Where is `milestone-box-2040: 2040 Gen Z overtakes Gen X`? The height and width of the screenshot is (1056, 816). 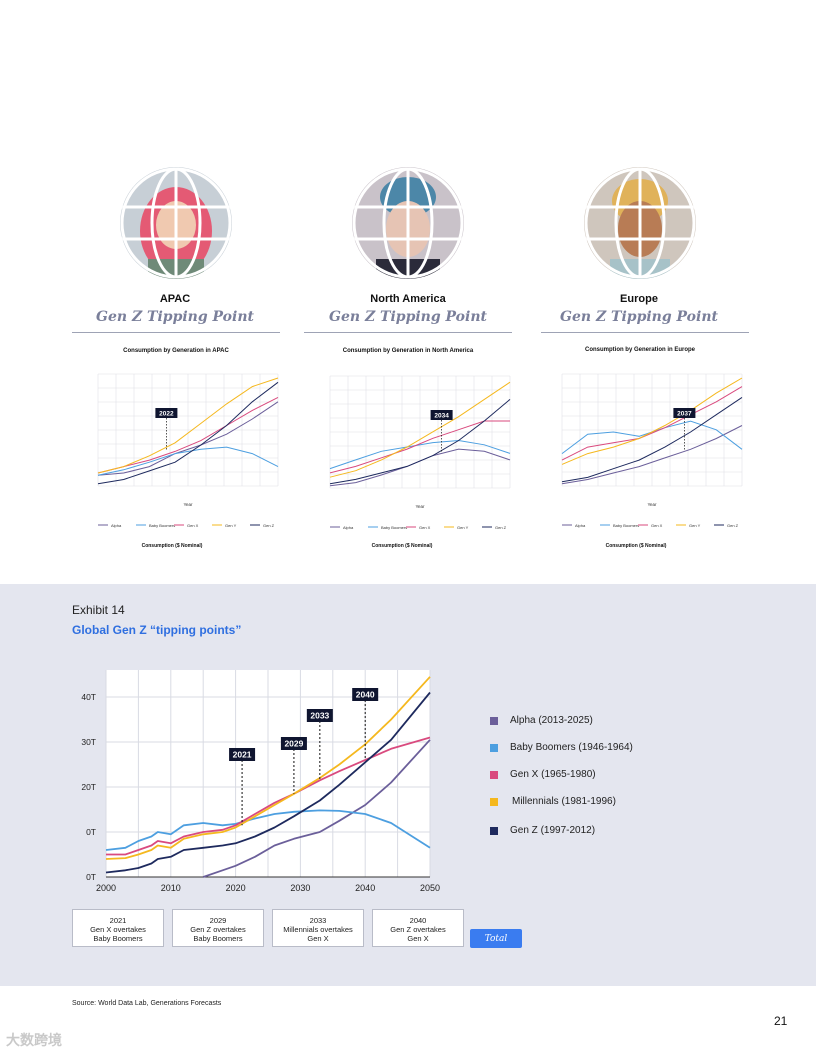 milestone-box-2040: 2040 Gen Z overtakes Gen X is located at coordinates (418, 928).